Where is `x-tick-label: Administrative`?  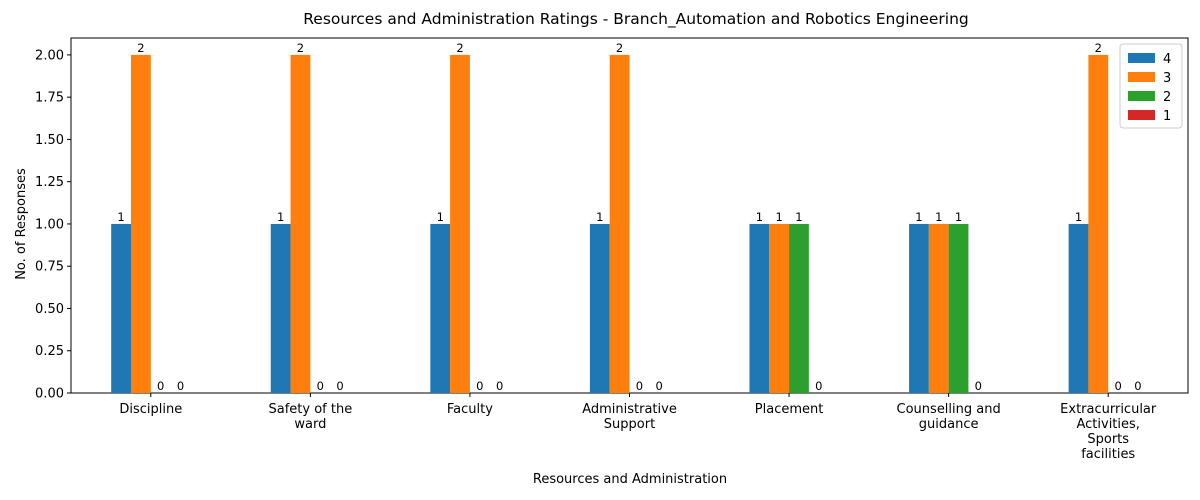
x-tick-label: Administrative is located at coordinates (629, 409).